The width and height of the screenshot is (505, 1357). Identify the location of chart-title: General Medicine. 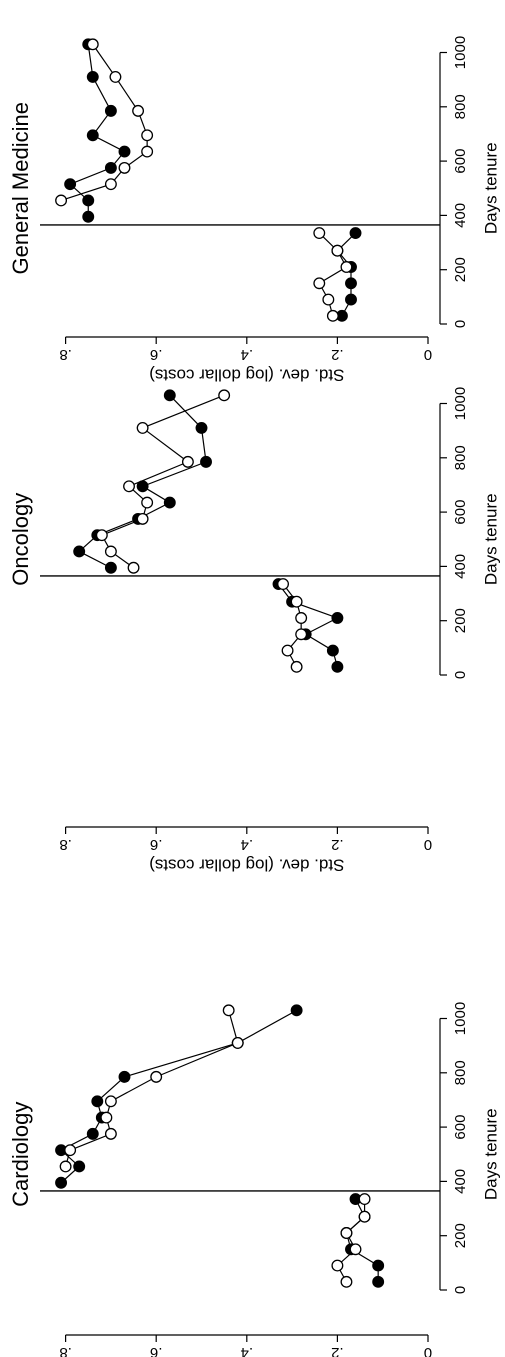
(20, 188).